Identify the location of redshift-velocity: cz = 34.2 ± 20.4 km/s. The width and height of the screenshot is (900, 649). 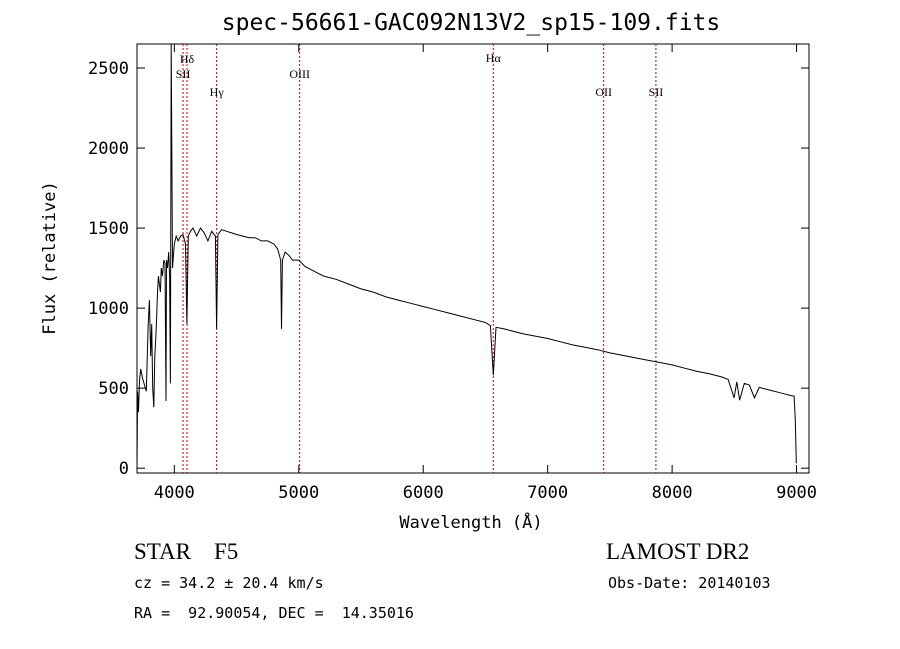
(229, 583).